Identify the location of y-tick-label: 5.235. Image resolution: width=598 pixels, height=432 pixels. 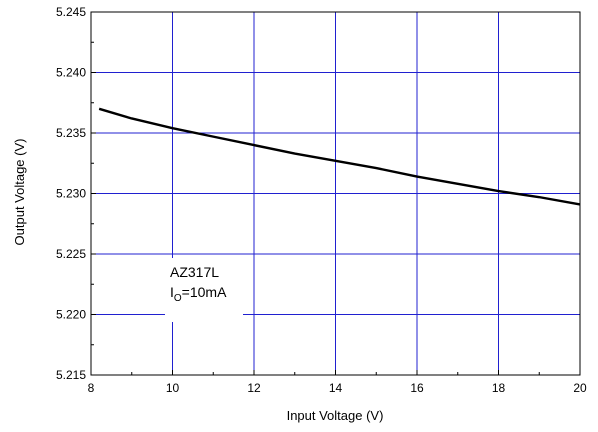
(71, 133).